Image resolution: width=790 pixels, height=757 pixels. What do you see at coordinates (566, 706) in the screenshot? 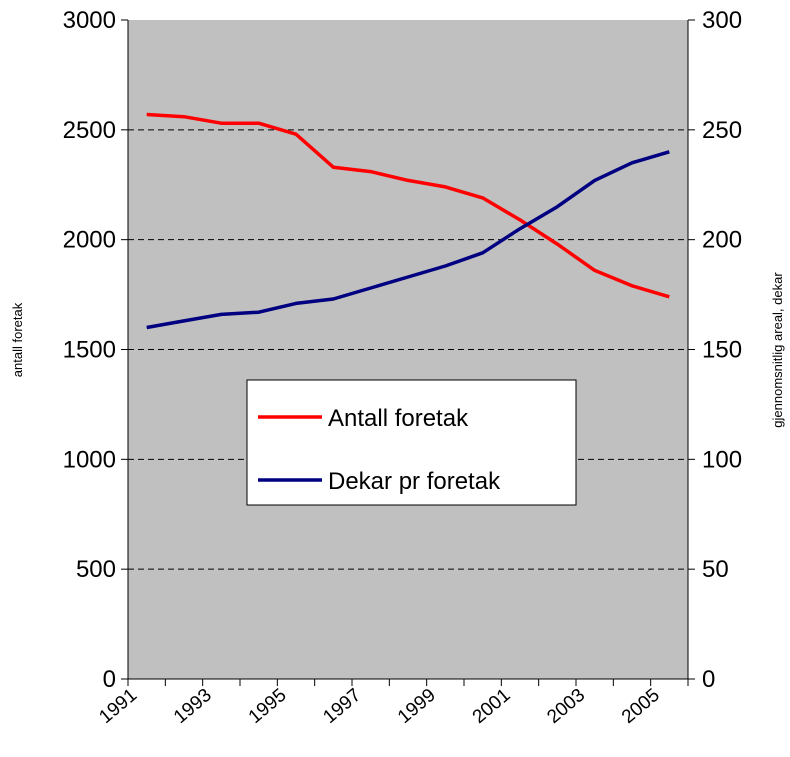
I see `x-tick-label: 2003` at bounding box center [566, 706].